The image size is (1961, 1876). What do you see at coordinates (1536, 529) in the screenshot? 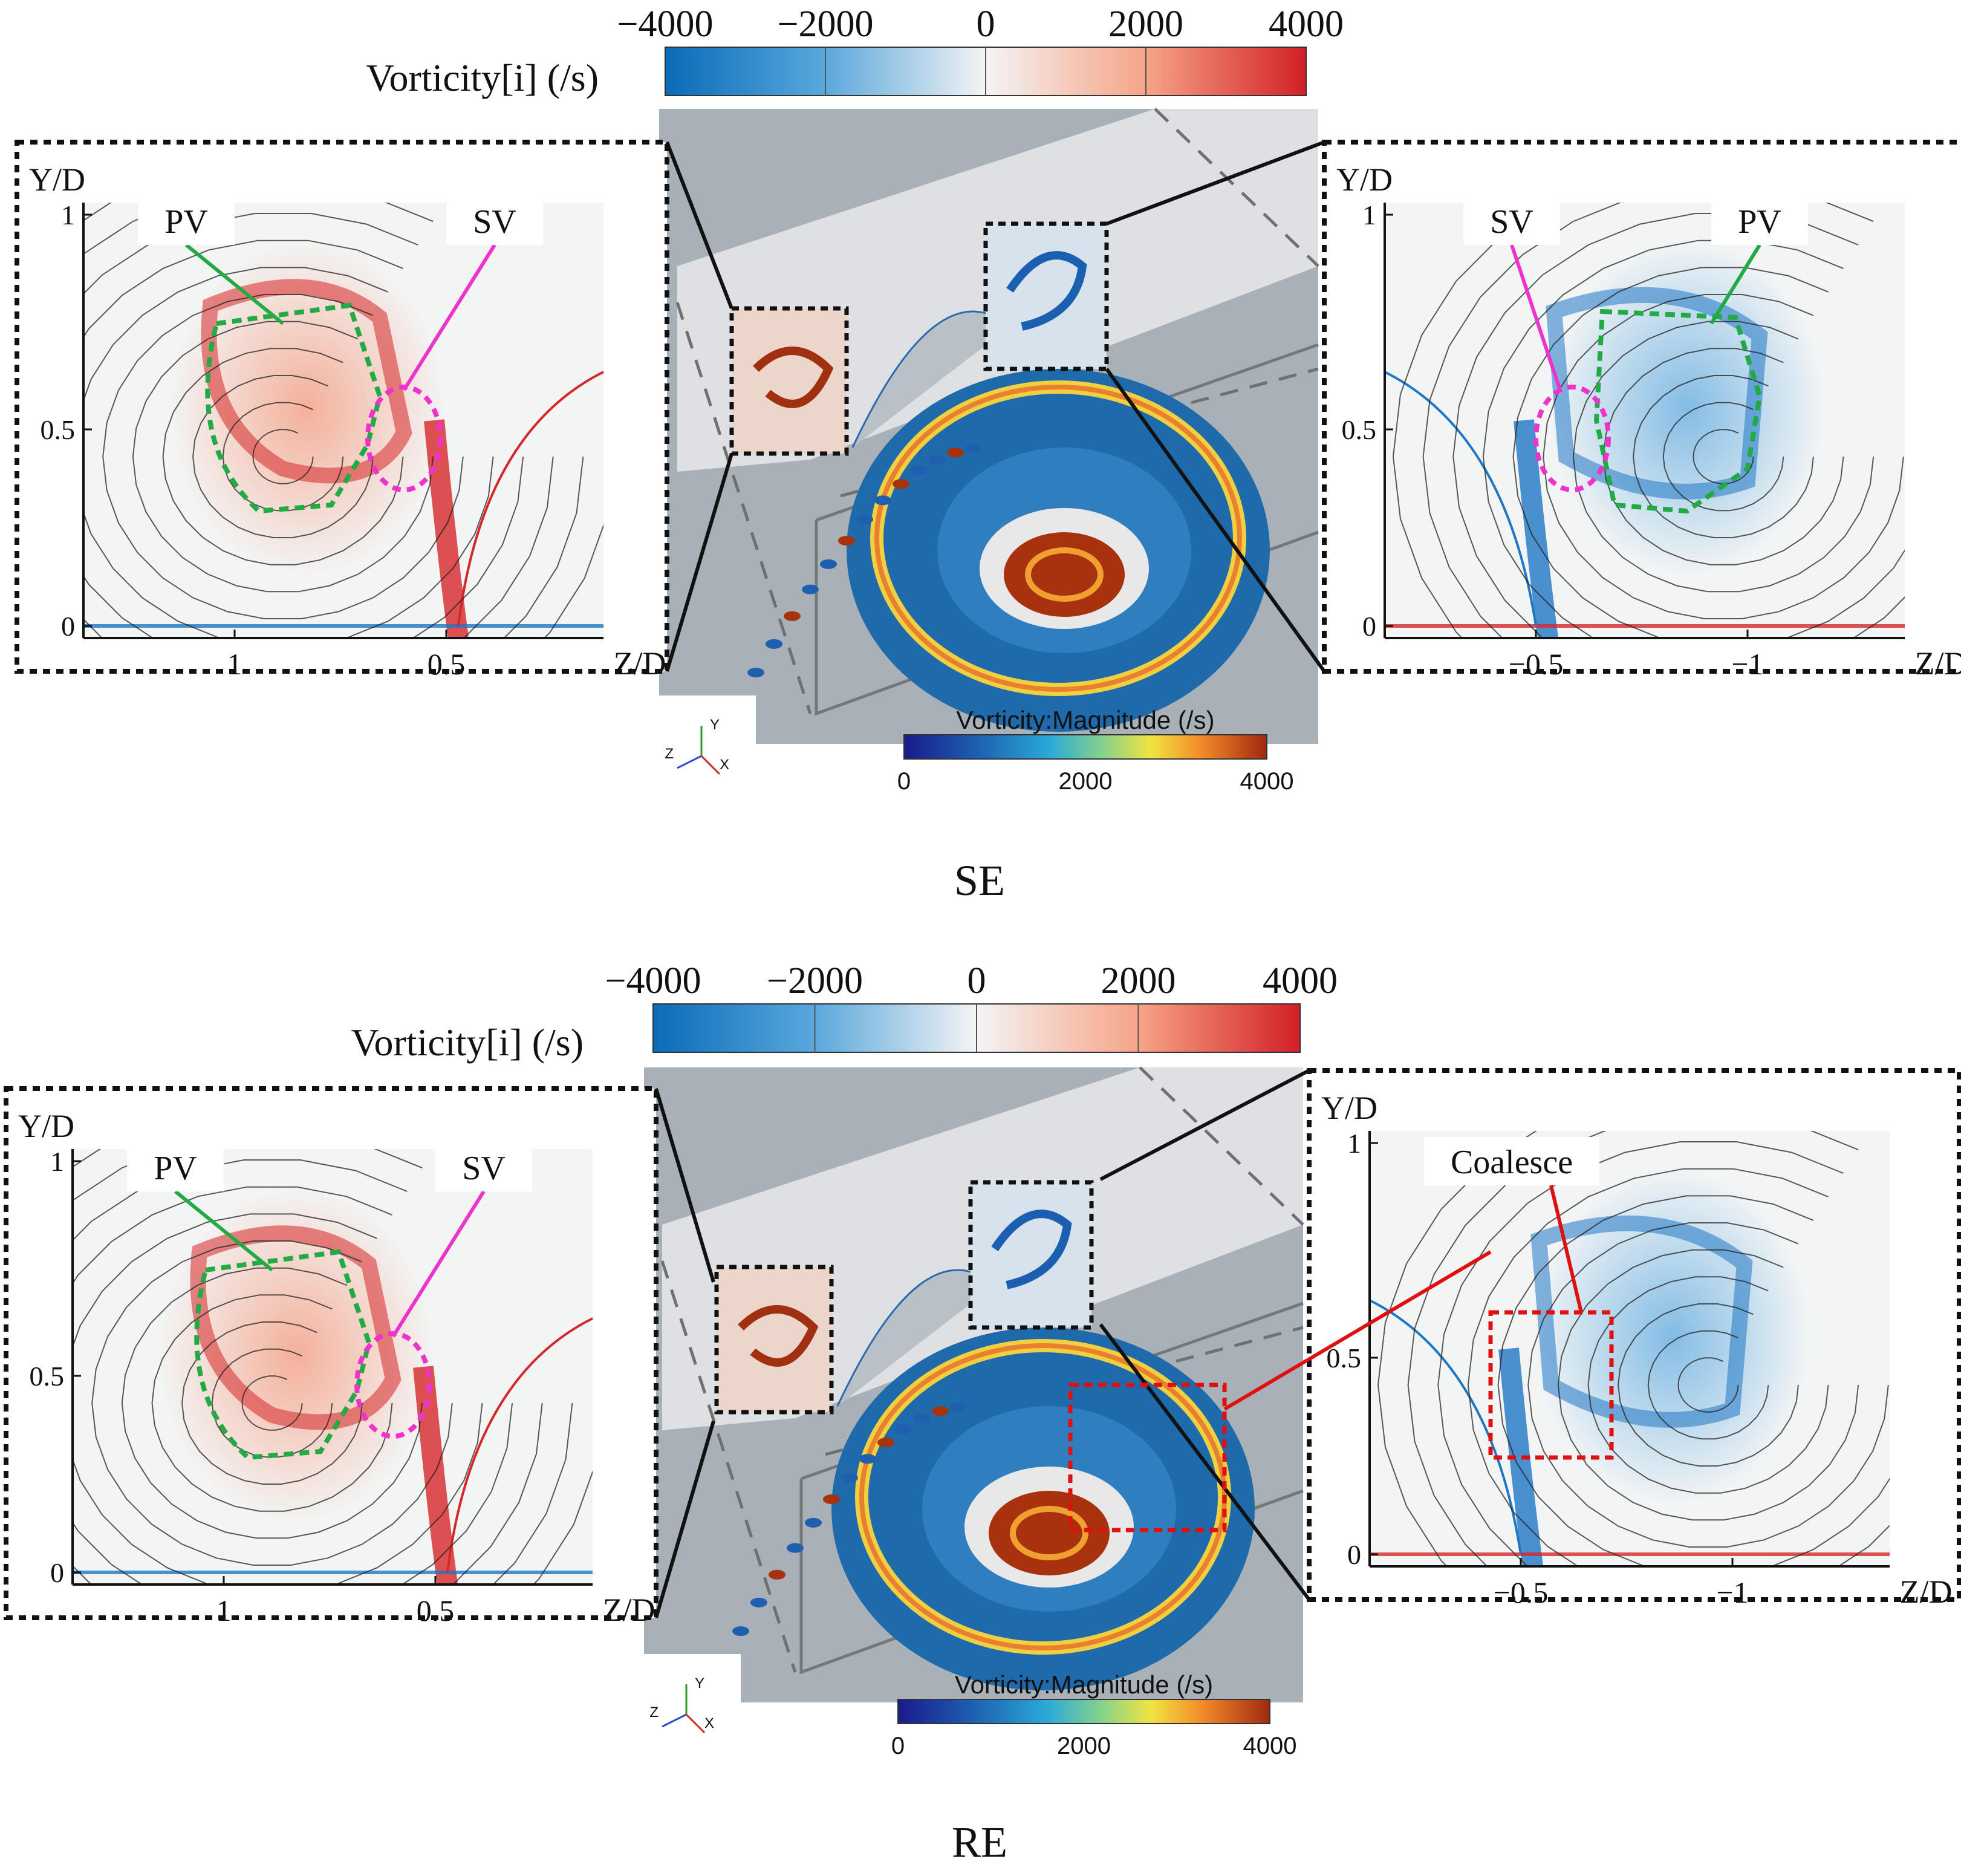
I see `wall-shear-layer` at bounding box center [1536, 529].